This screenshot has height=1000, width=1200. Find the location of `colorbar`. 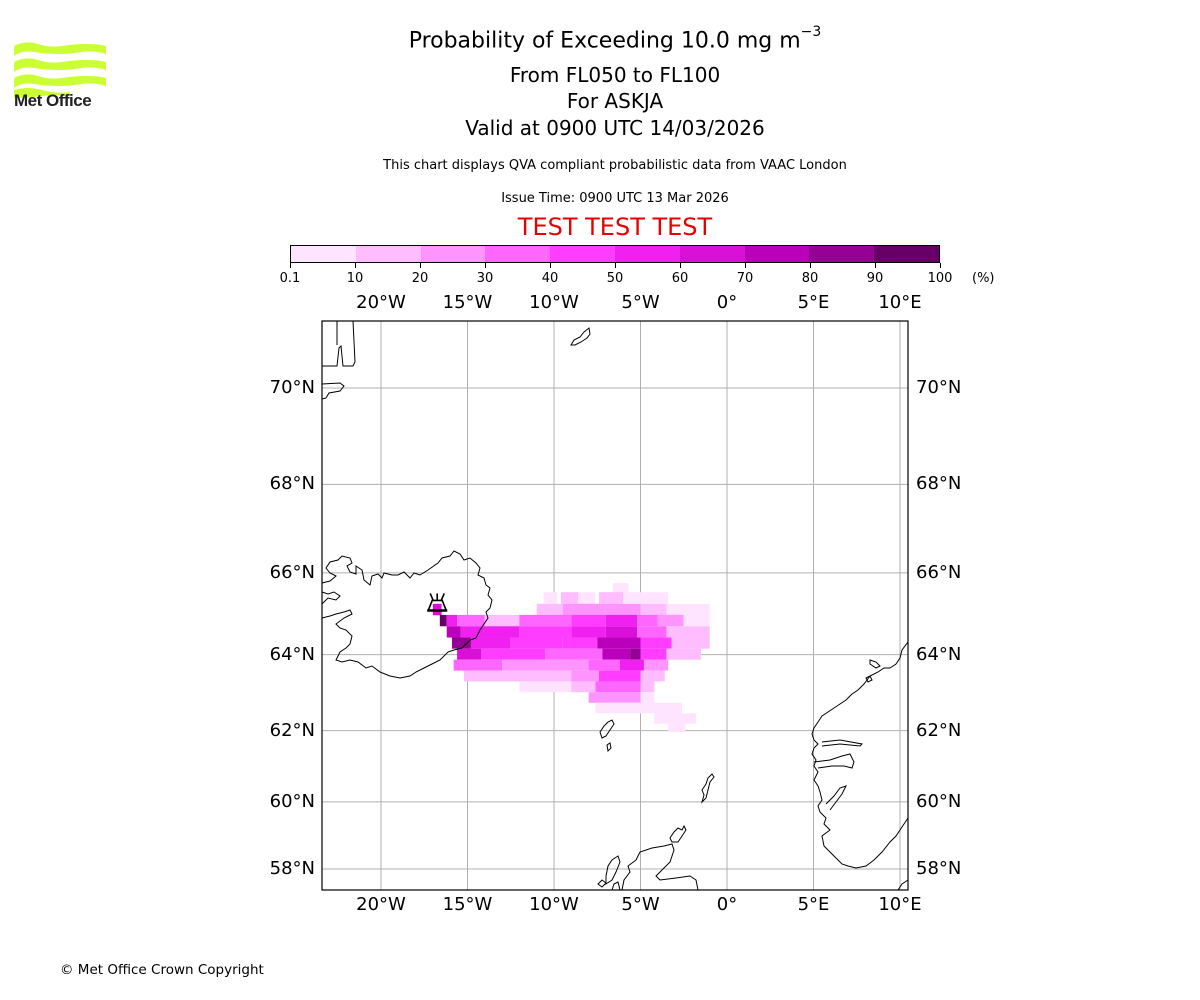

colorbar is located at coordinates (615, 254).